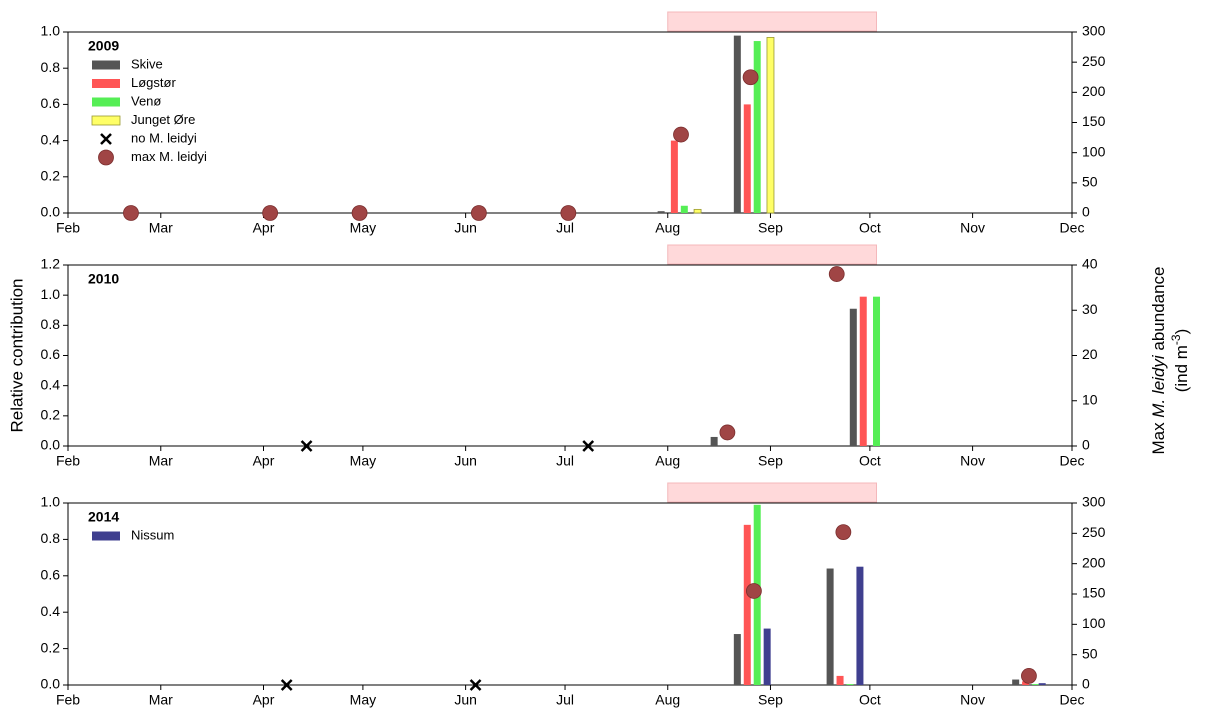 The height and width of the screenshot is (722, 1205). I want to click on legend-label: Venø, so click(146, 100).